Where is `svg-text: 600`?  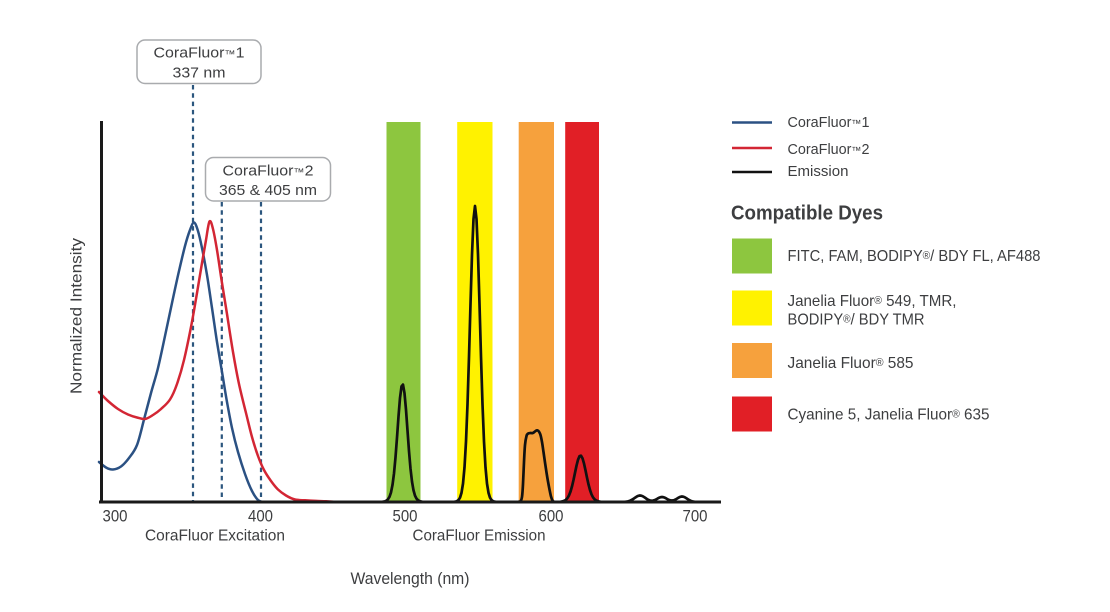 svg-text: 600 is located at coordinates (551, 516).